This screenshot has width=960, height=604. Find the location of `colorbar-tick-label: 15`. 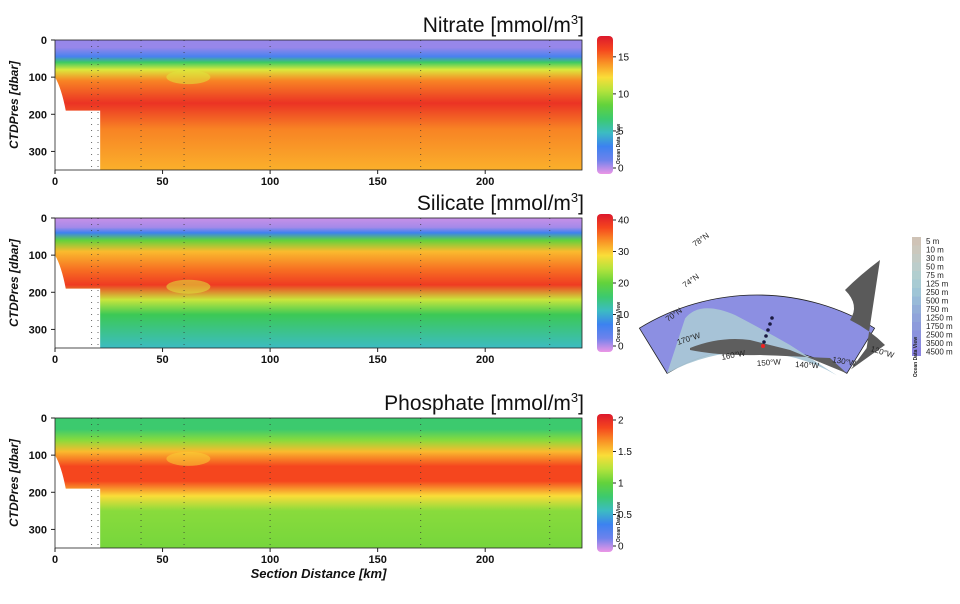

colorbar-tick-label: 15 is located at coordinates (624, 57).